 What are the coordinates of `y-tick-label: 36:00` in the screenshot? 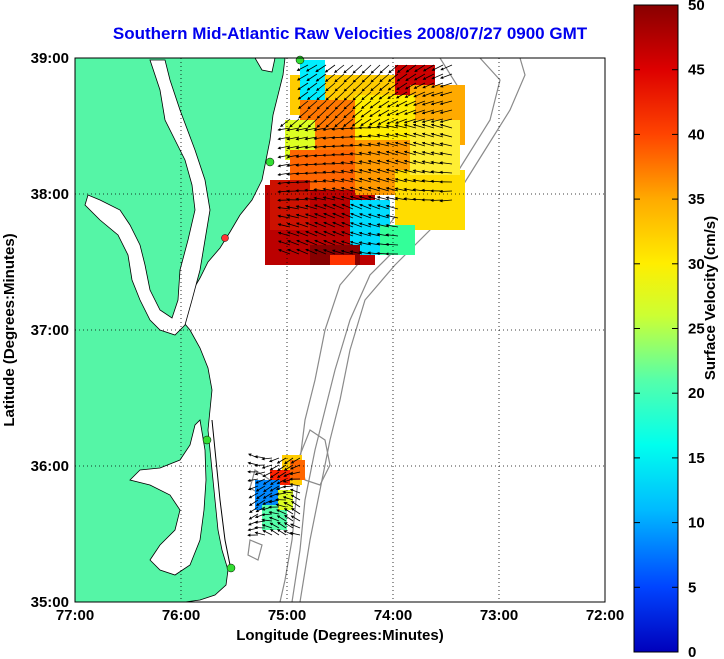 It's located at (50, 466).